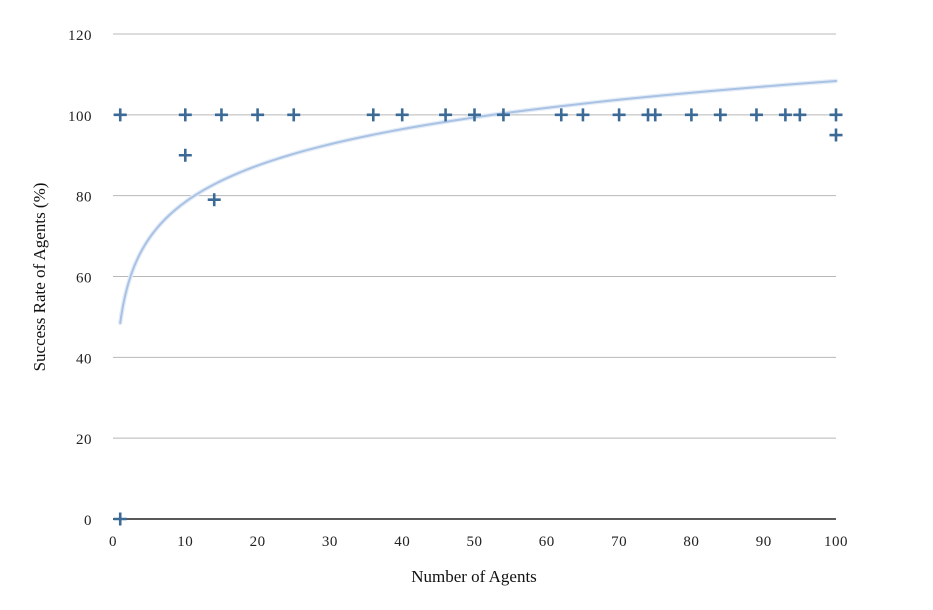  Describe the element at coordinates (185, 542) in the screenshot. I see `x-tick-label: 10` at that location.